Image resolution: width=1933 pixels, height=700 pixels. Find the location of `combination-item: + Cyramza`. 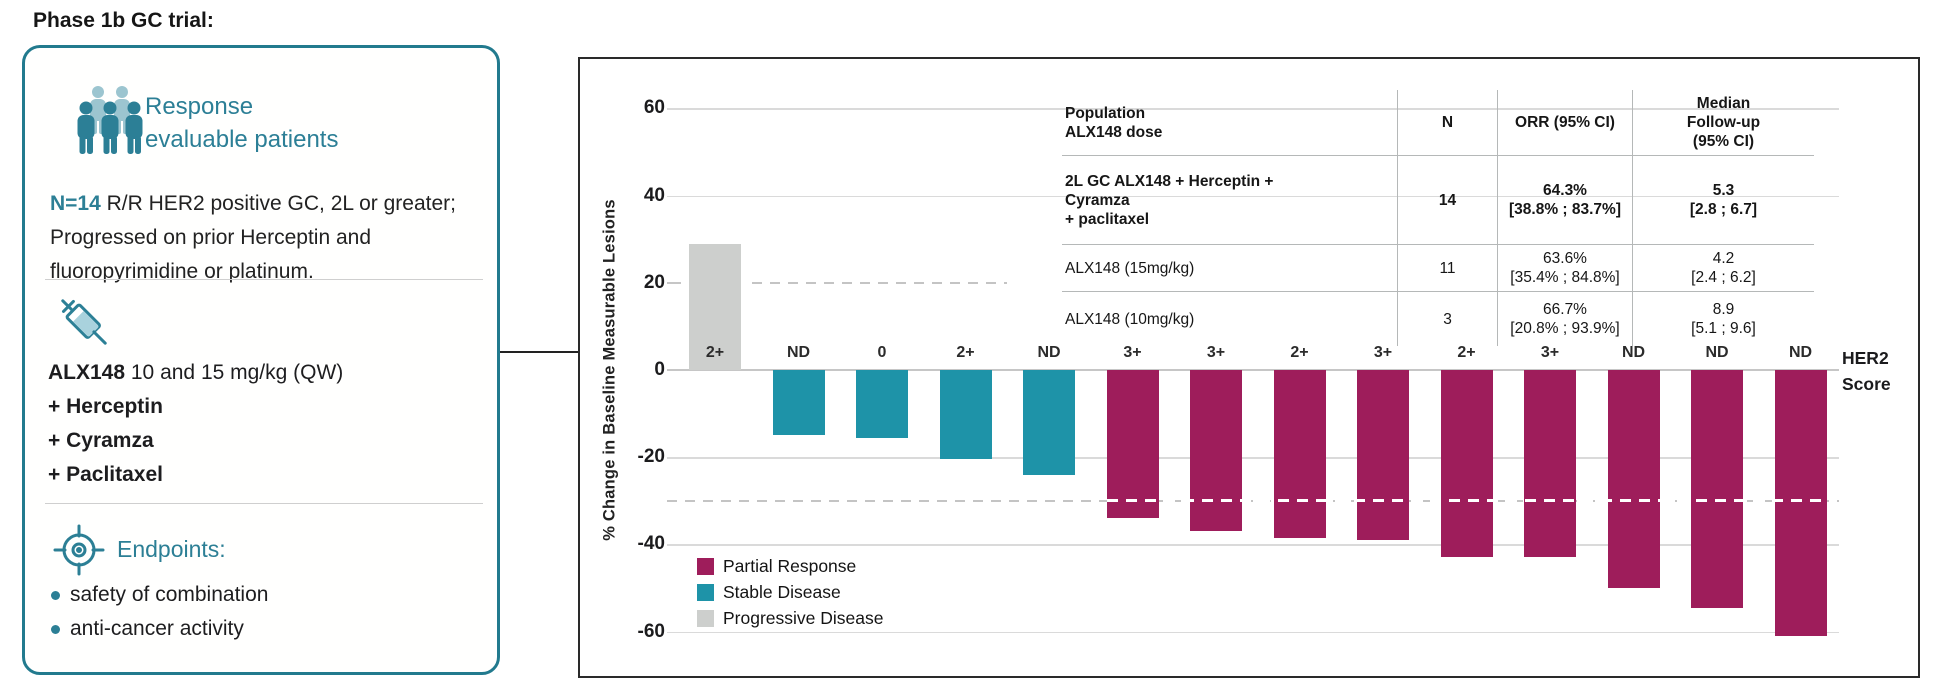

combination-item: + Cyramza is located at coordinates (101, 440).